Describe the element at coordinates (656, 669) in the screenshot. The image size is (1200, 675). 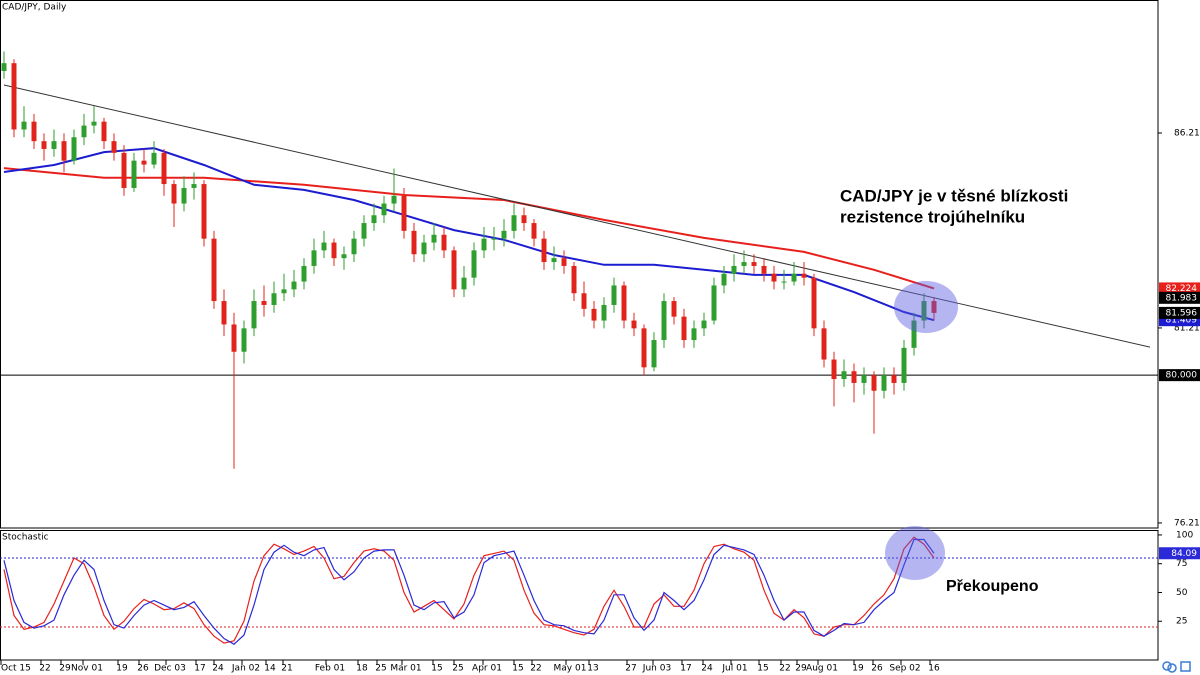
I see `x-tick-label: Jun 03` at that location.